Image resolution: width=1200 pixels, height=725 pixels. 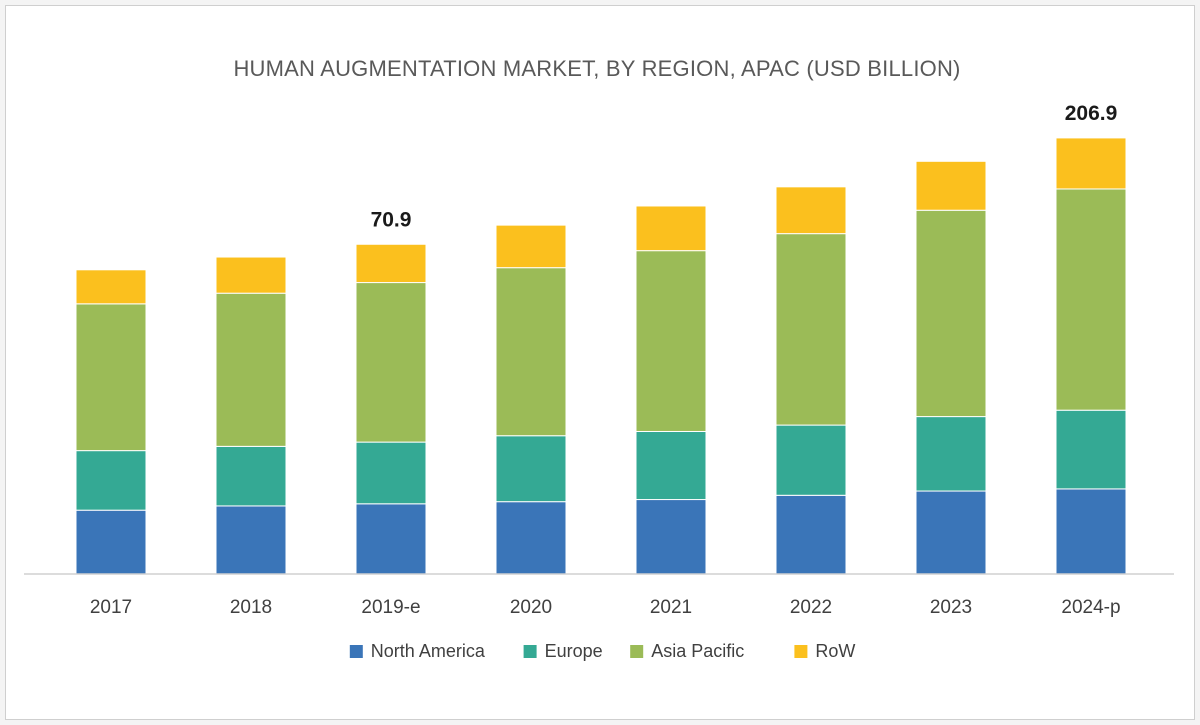 What do you see at coordinates (531, 352) in the screenshot?
I see `bar-segment-asia-pacific-2020` at bounding box center [531, 352].